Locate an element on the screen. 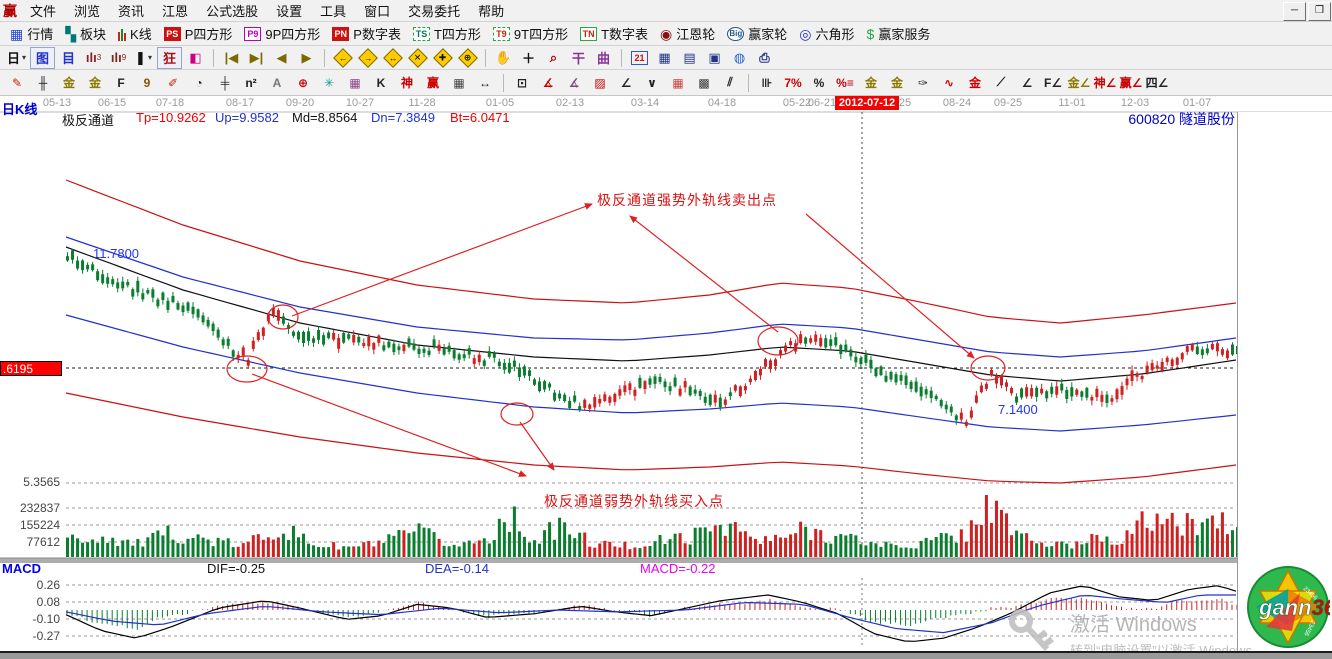  toolbar-9t-square-button: T9 9T四方形 is located at coordinates (530, 33).